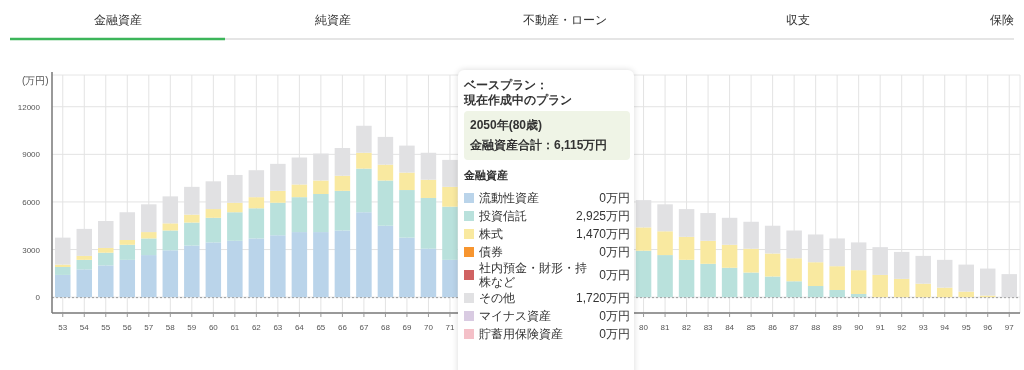 The height and width of the screenshot is (370, 1024). I want to click on y-axis-title: (万円), so click(35, 80).